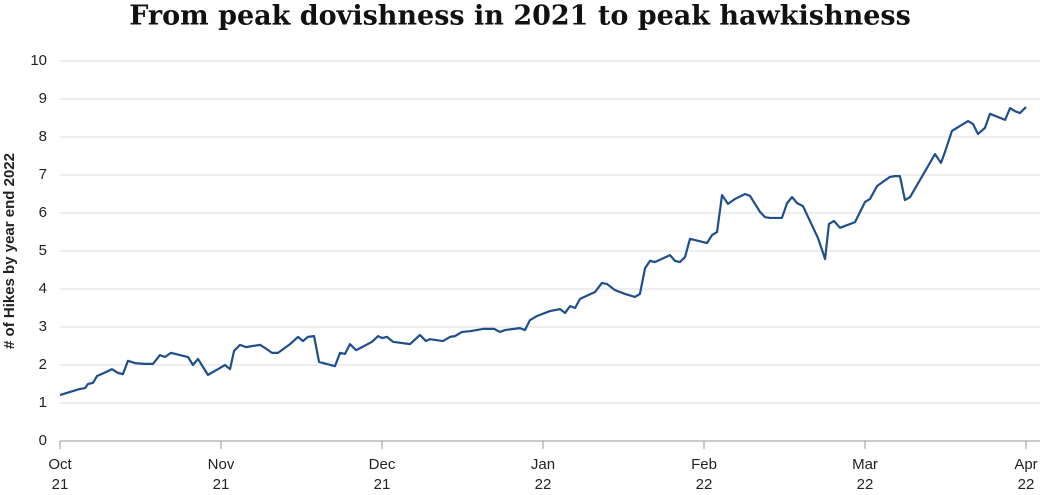 The height and width of the screenshot is (495, 1040). Describe the element at coordinates (43, 250) in the screenshot. I see `y-tick-label: 5` at that location.